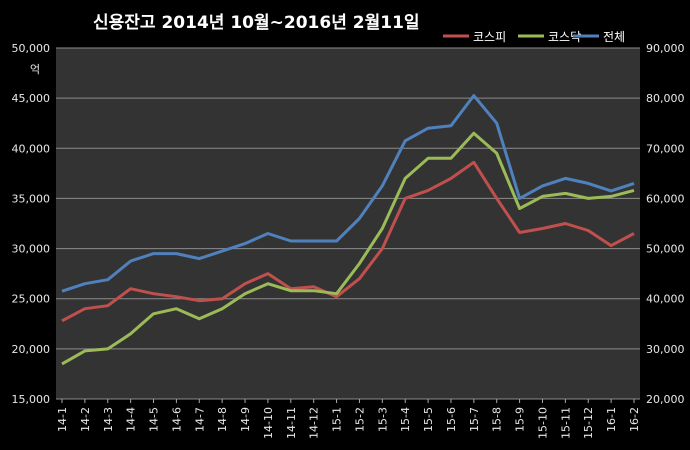  Describe the element at coordinates (176, 419) in the screenshot. I see `x-tick-label: 14-6` at that location.